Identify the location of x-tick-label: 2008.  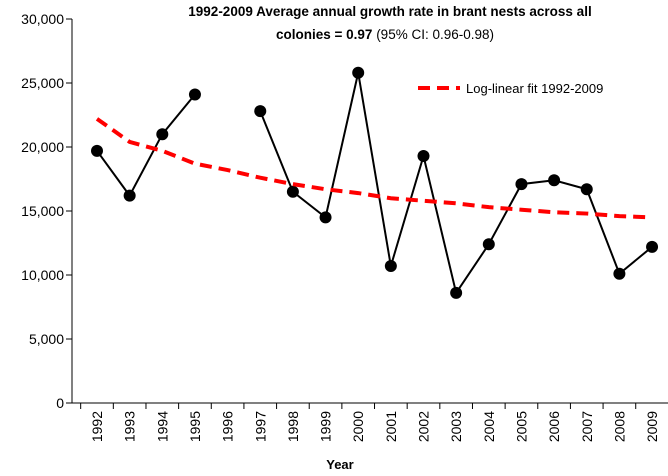
(619, 426).